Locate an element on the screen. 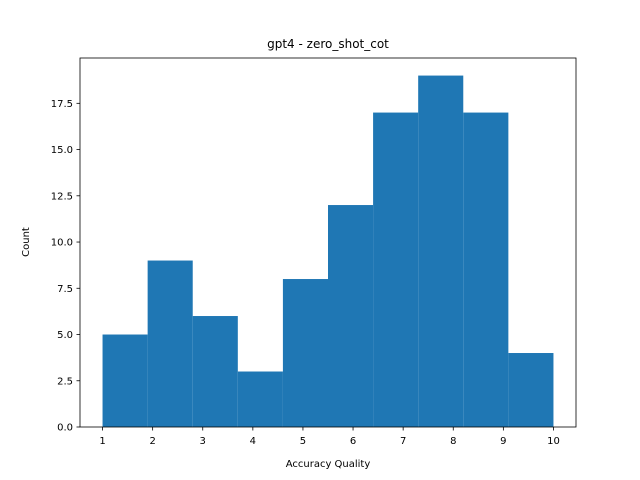  x-tick-label: 8 is located at coordinates (453, 441).